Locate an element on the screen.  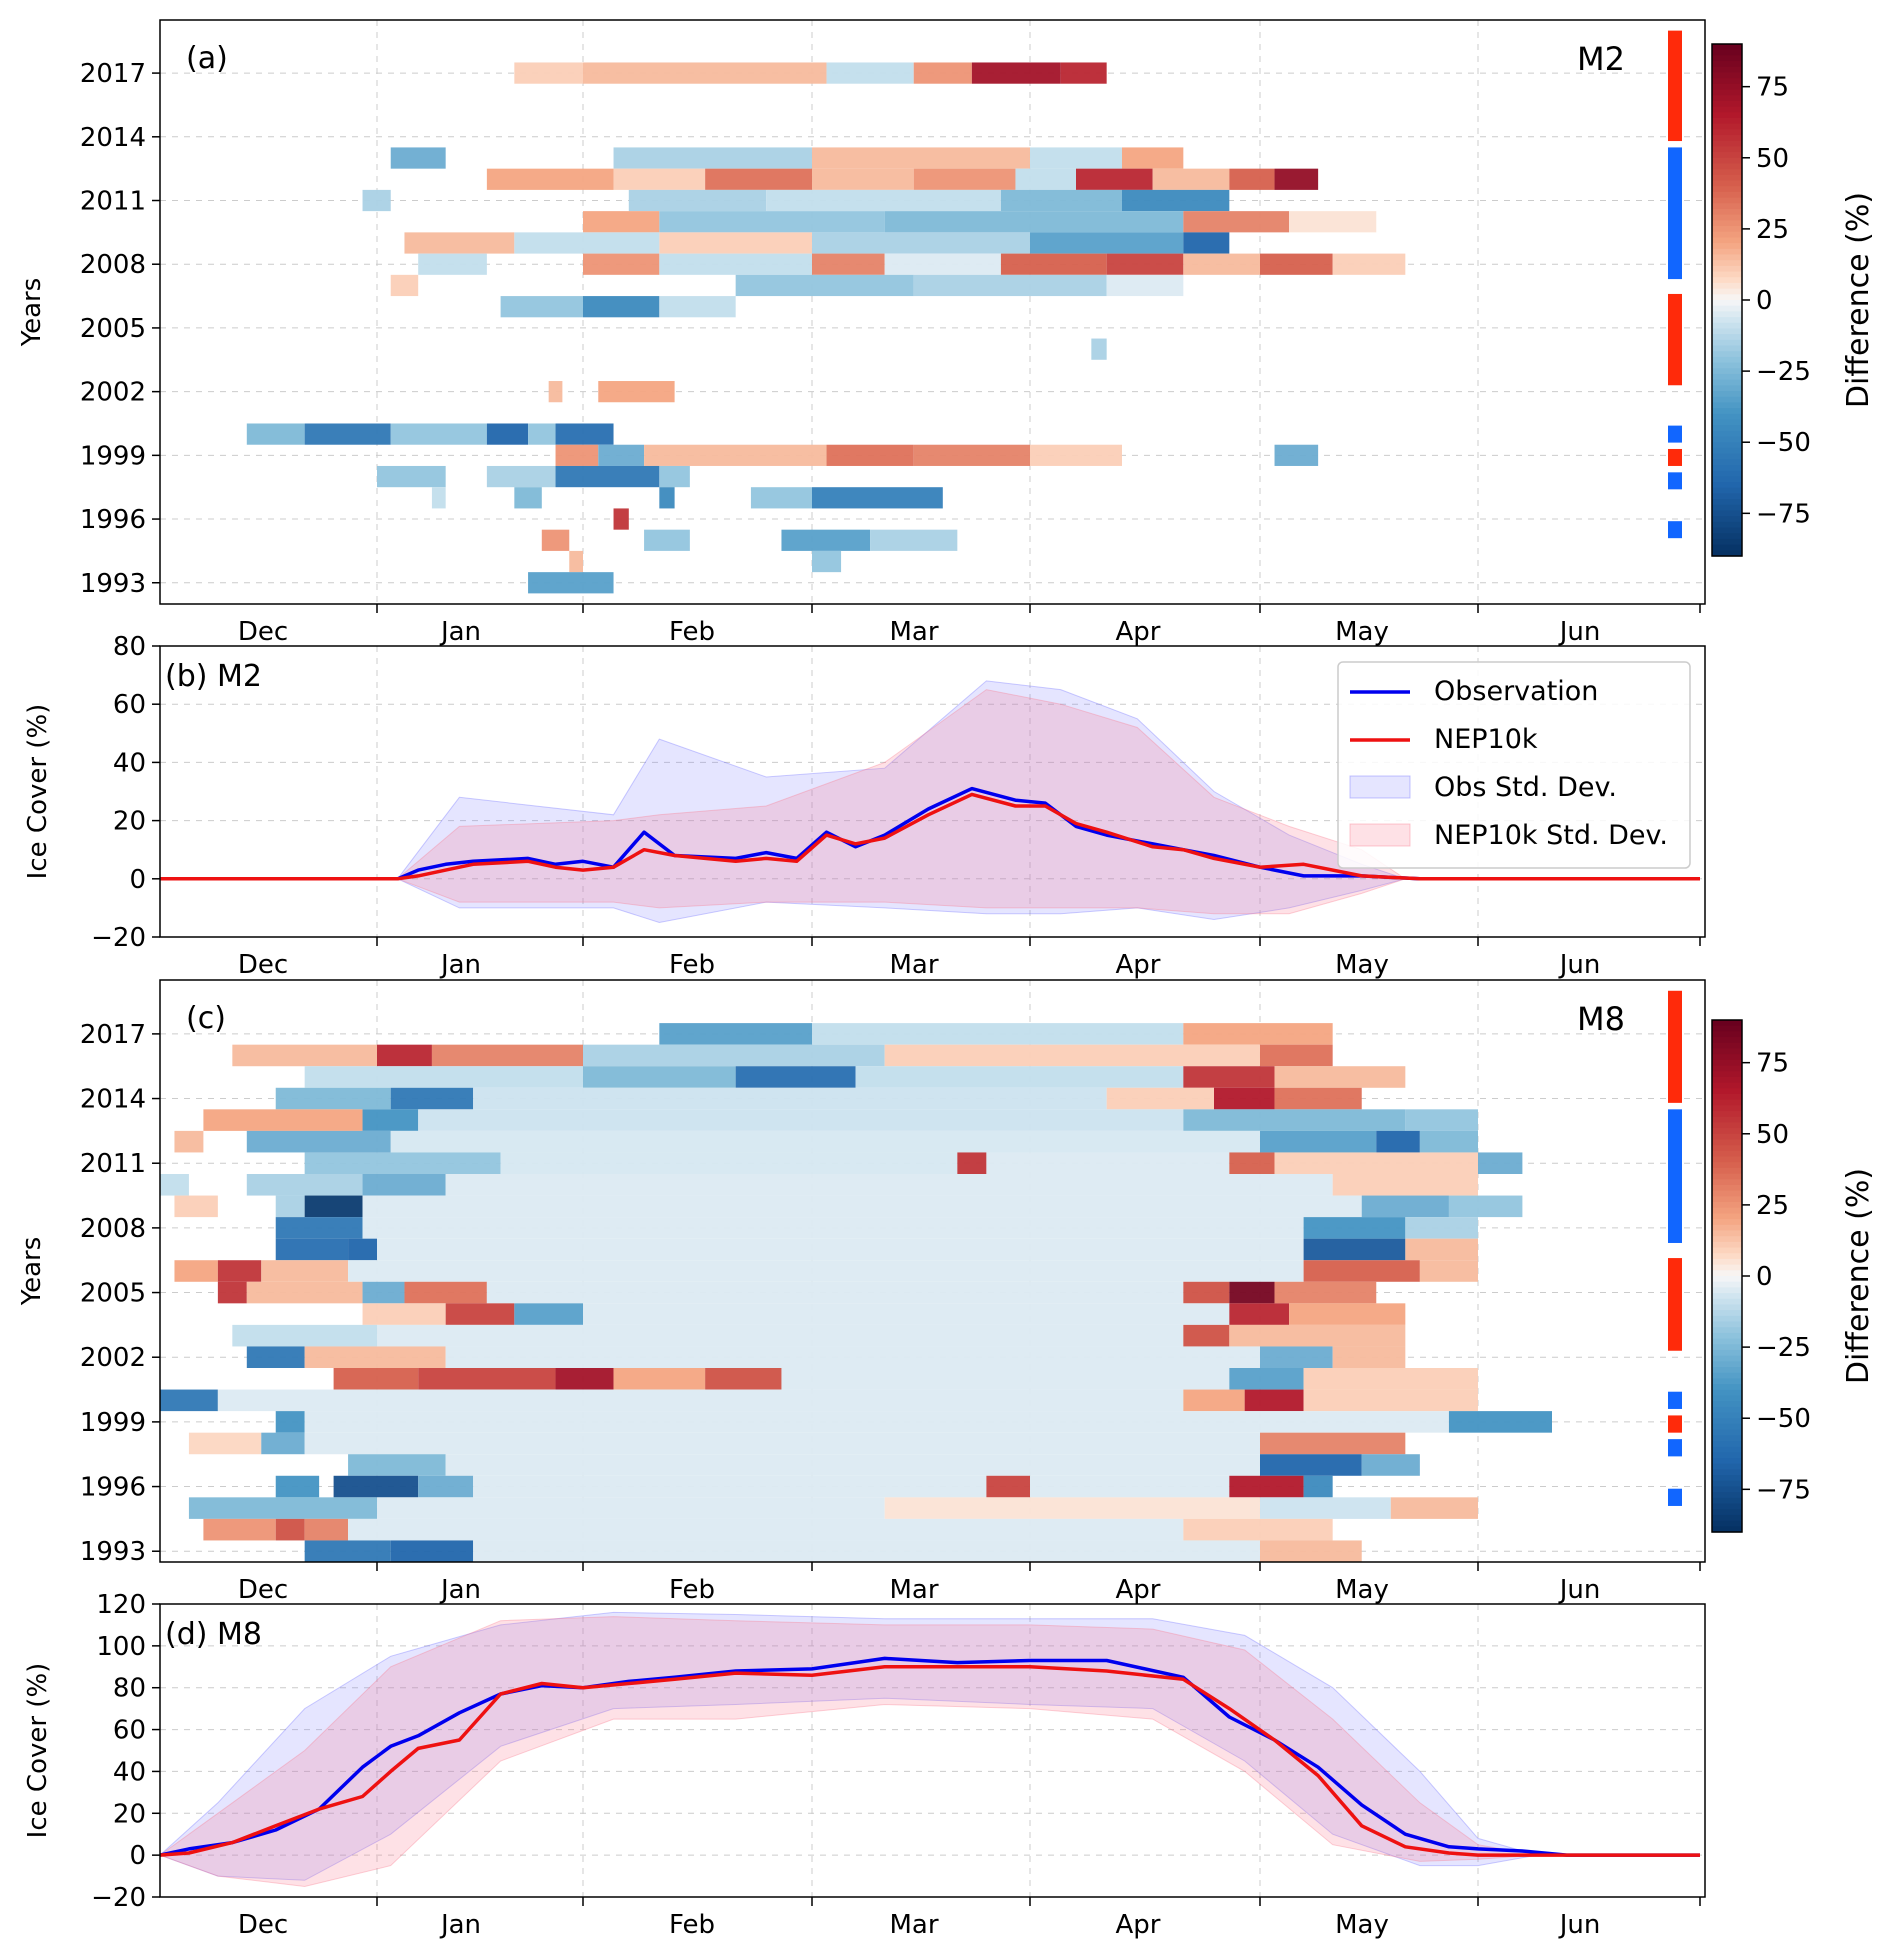
x-tick-label-jun: Jun is located at coordinates (1579, 965).